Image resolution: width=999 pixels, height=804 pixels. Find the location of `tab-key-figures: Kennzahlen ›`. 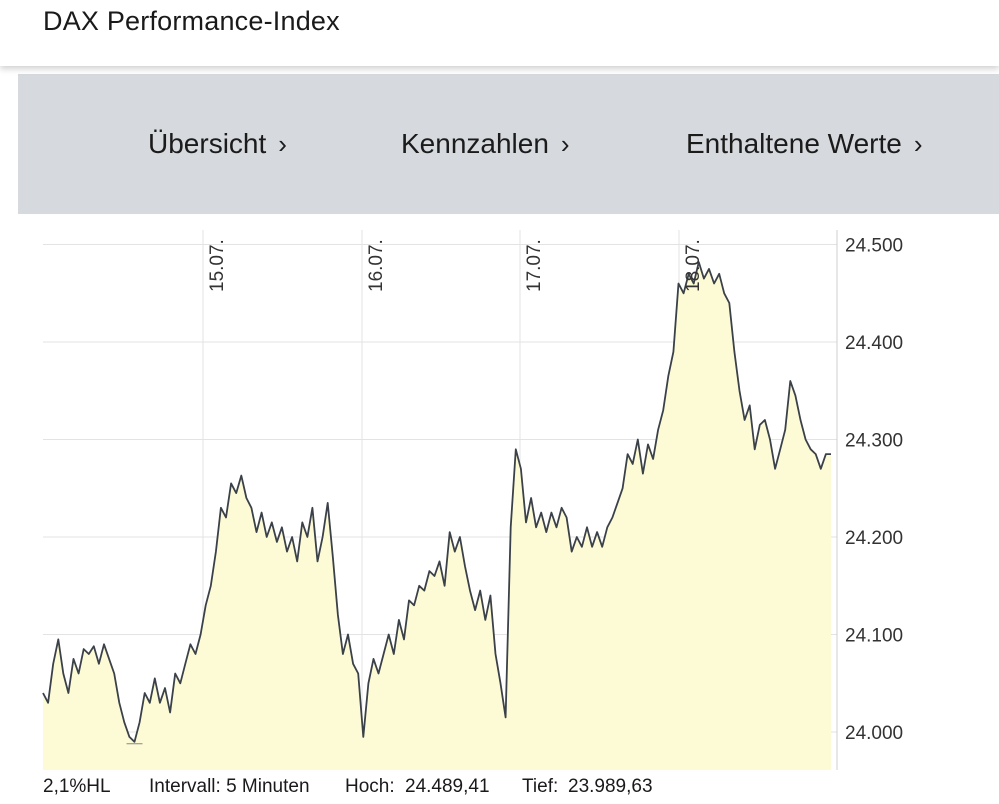

tab-key-figures: Kennzahlen › is located at coordinates (485, 144).